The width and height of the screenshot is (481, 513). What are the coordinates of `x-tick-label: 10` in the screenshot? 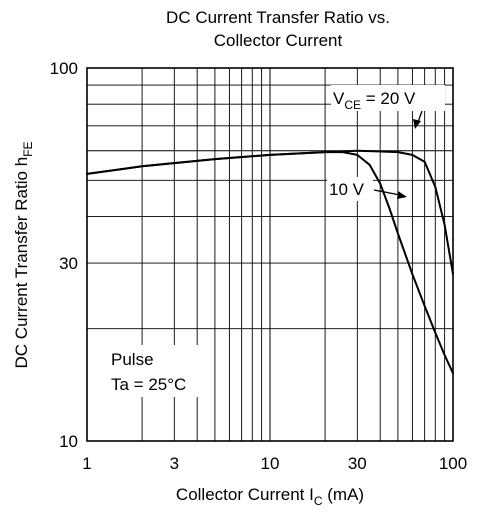 It's located at (270, 463).